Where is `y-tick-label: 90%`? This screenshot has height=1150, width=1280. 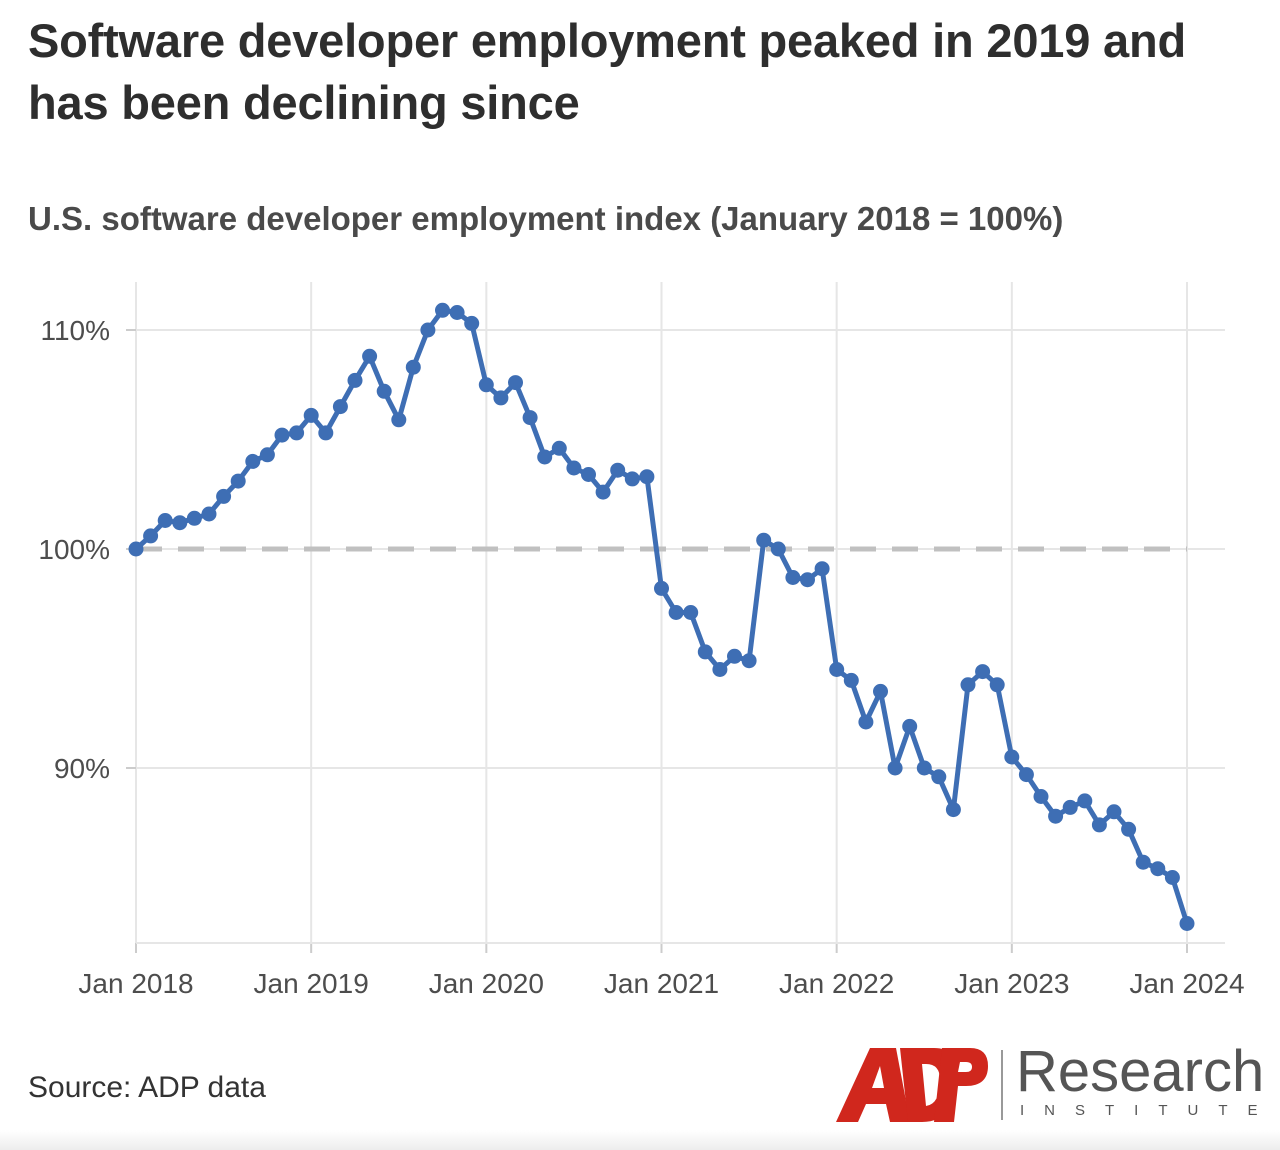
y-tick-label: 90% is located at coordinates (82, 768).